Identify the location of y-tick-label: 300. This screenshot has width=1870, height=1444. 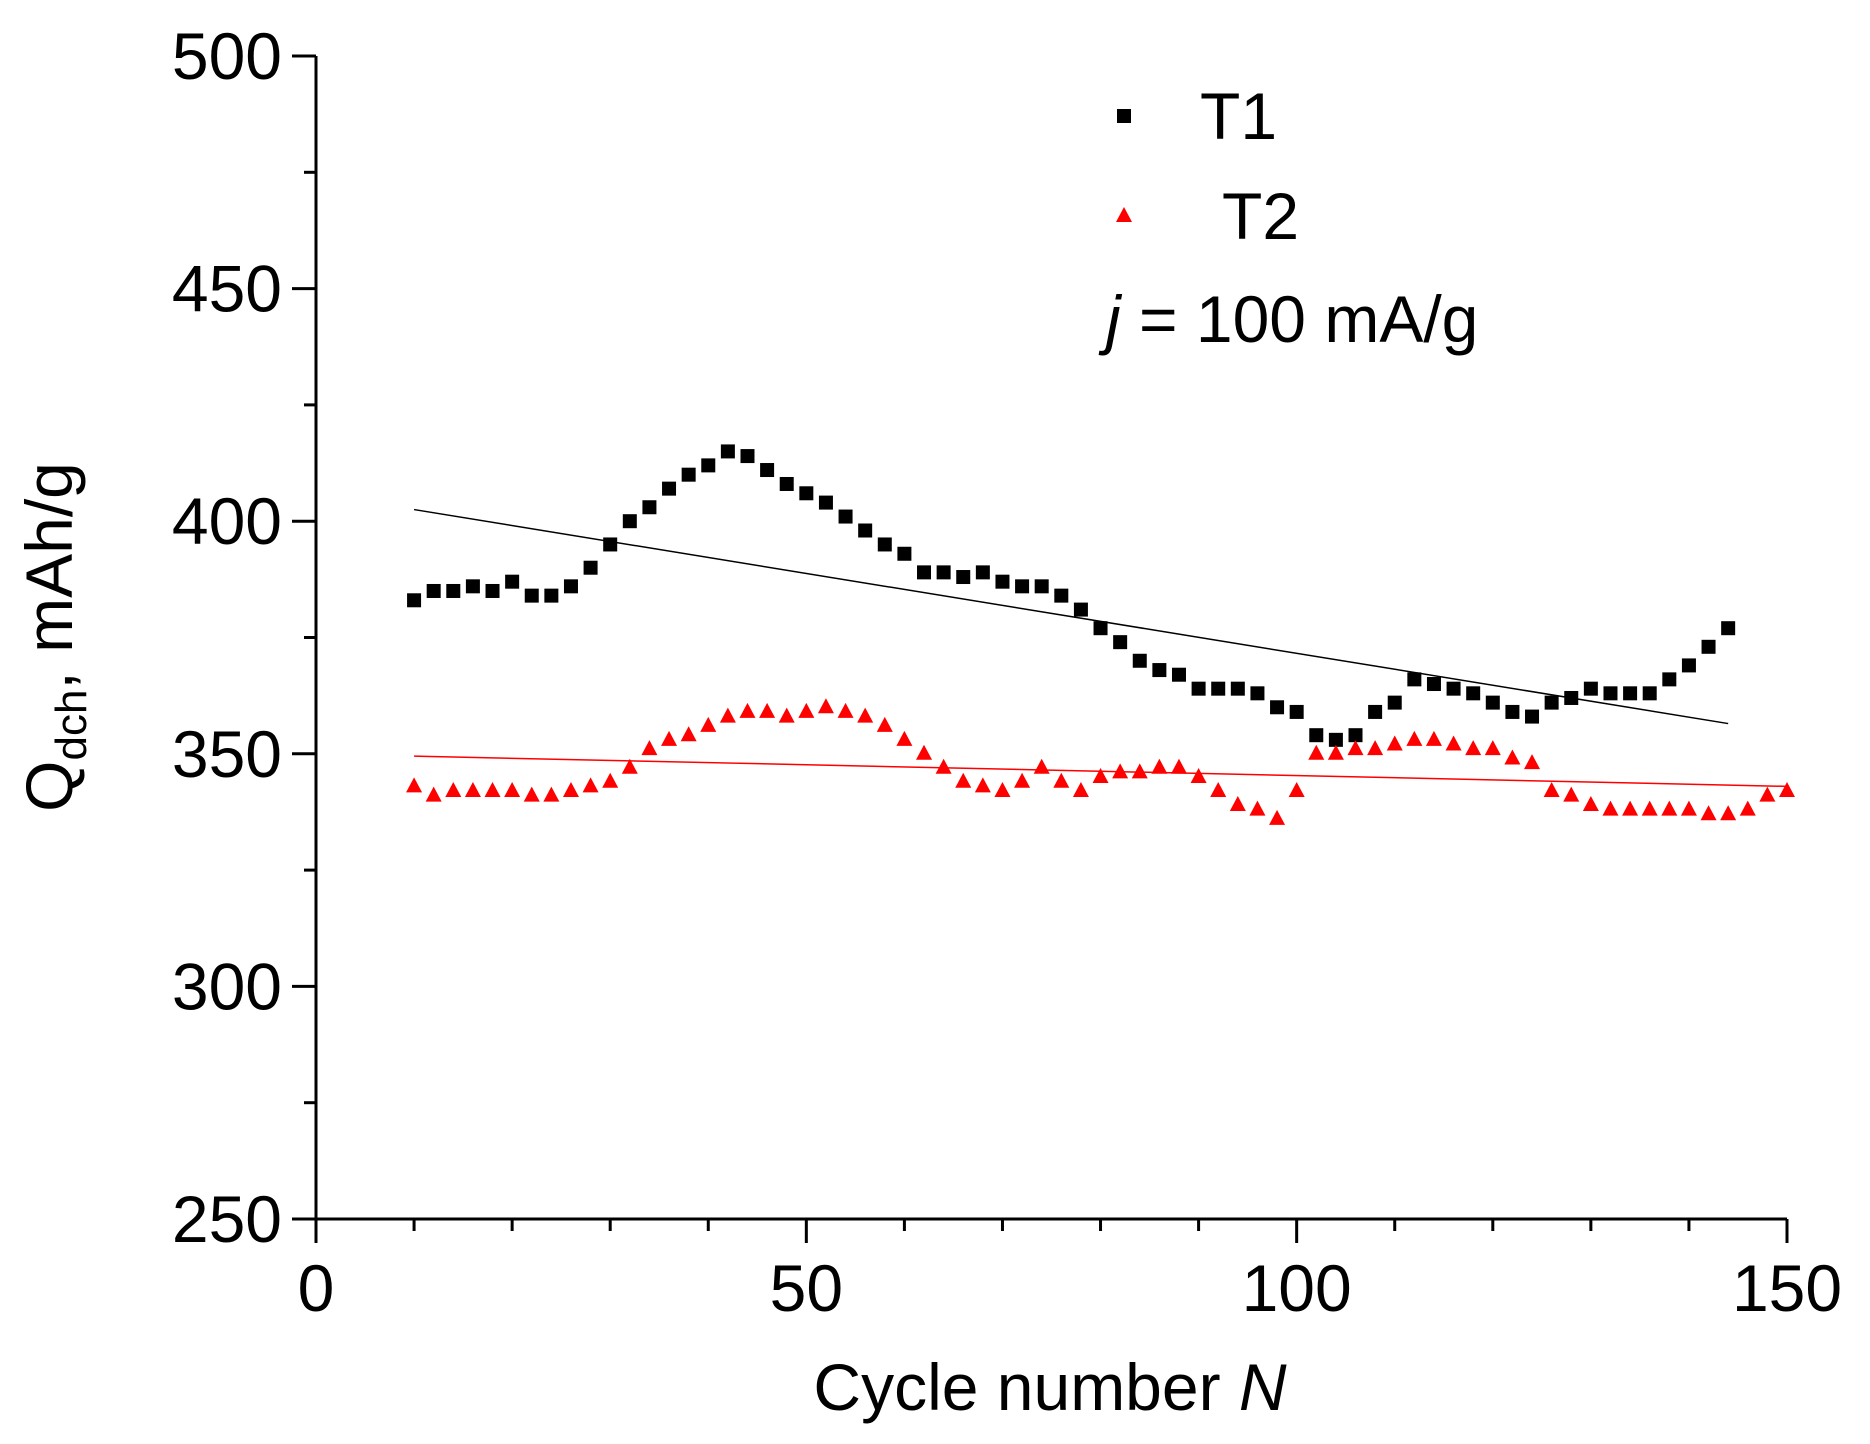
(227, 986).